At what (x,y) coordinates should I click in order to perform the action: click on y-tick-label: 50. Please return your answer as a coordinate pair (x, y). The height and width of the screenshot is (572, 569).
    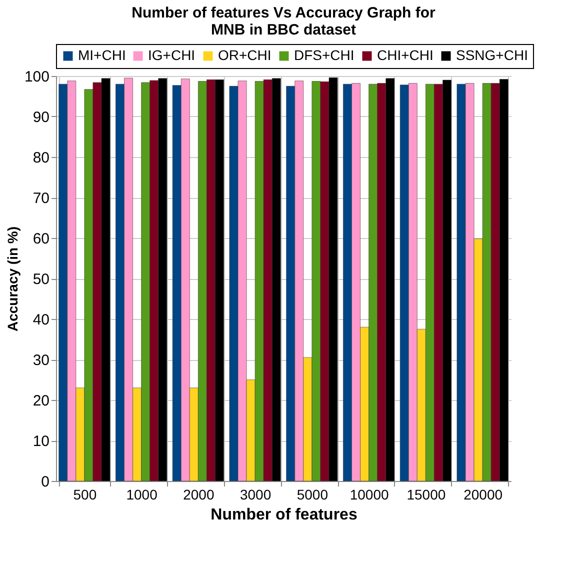
    Looking at the image, I should click on (41, 279).